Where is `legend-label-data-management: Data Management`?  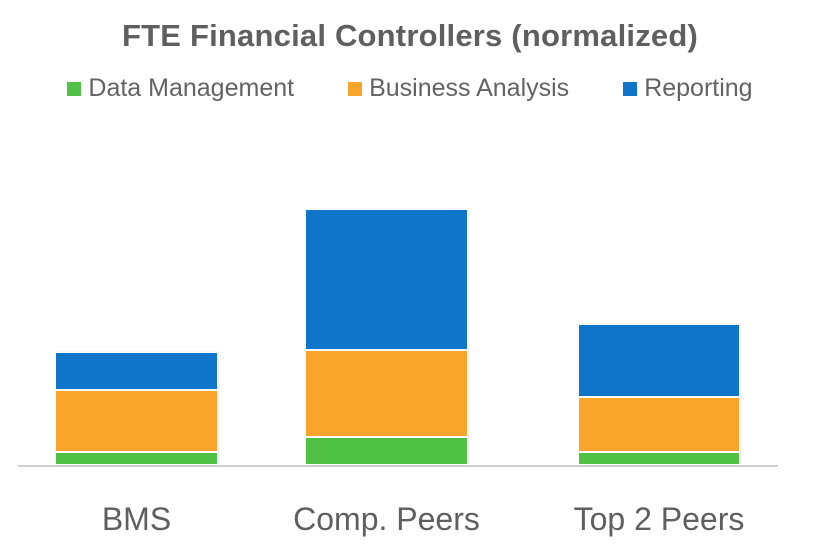
legend-label-data-management: Data Management is located at coordinates (191, 88).